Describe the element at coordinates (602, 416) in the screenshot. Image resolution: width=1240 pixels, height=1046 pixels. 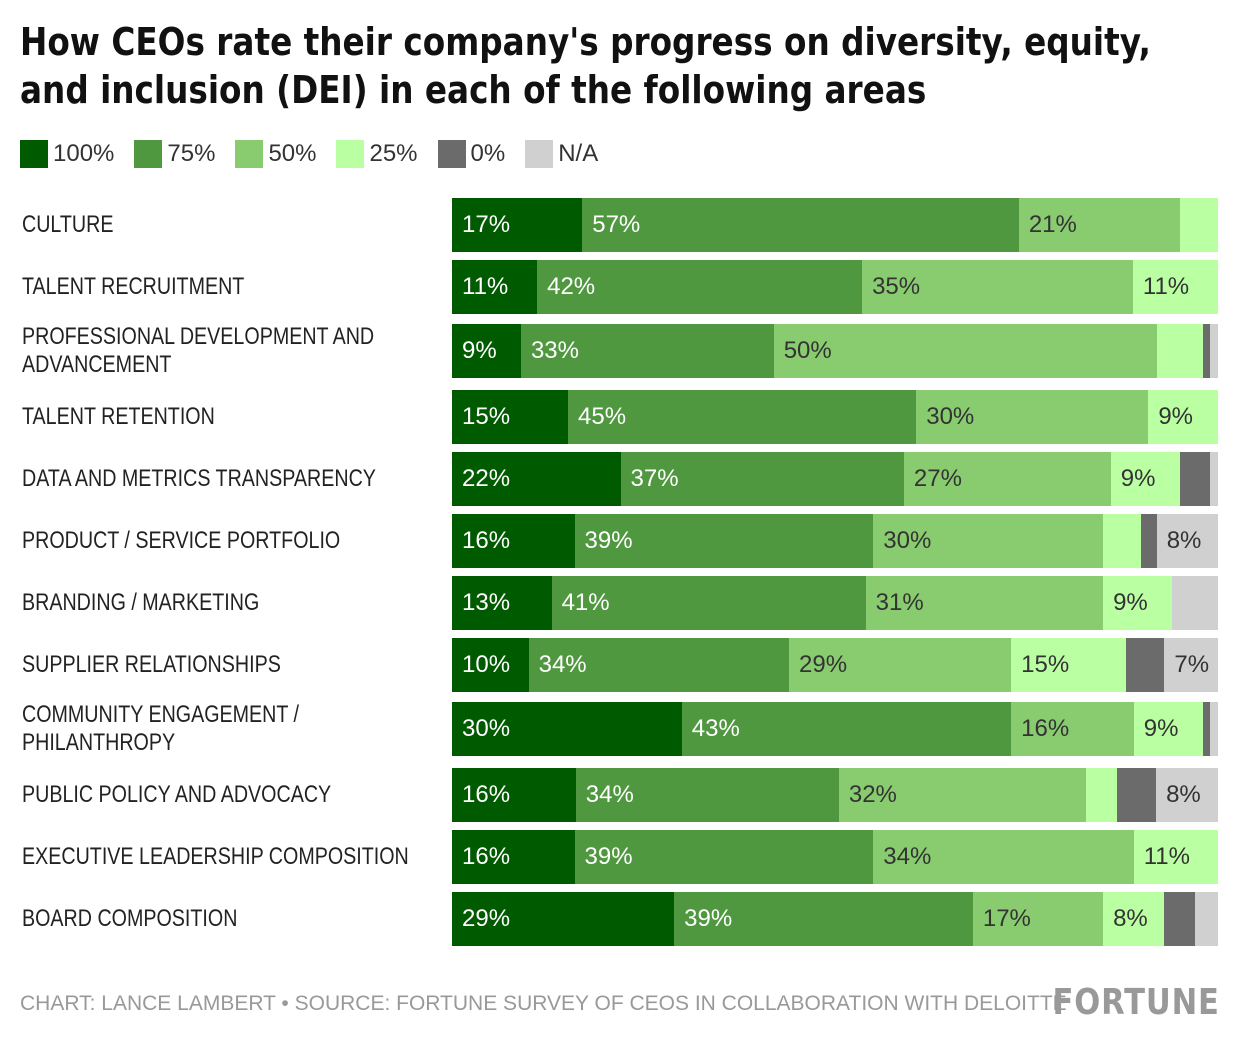
I see `data-label: 45%` at that location.